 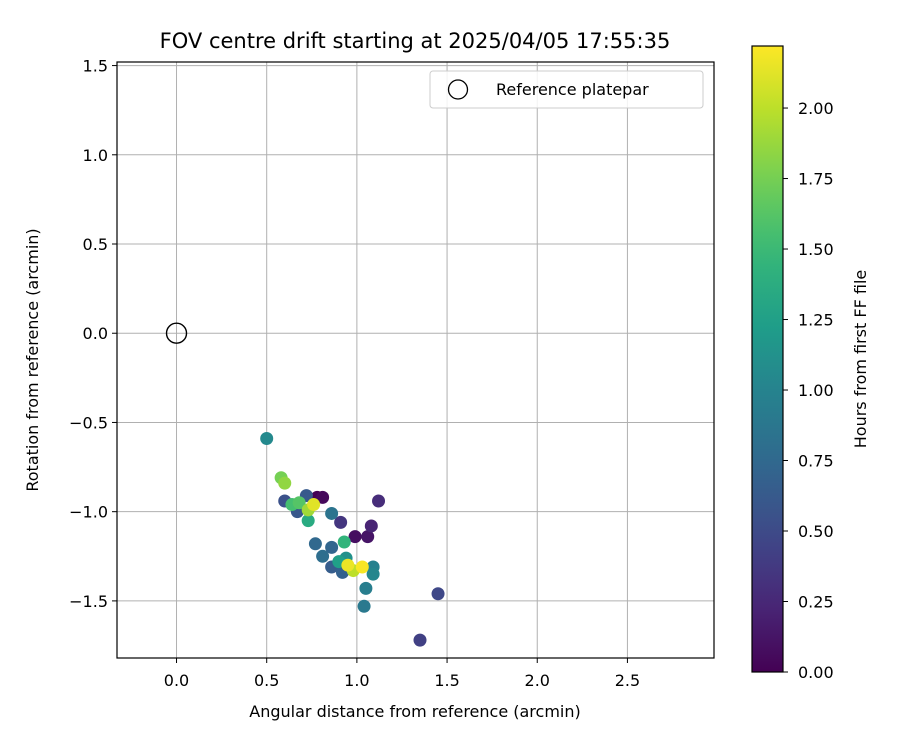 What do you see at coordinates (816, 249) in the screenshot?
I see `colorbar-tick-label: 1.50` at bounding box center [816, 249].